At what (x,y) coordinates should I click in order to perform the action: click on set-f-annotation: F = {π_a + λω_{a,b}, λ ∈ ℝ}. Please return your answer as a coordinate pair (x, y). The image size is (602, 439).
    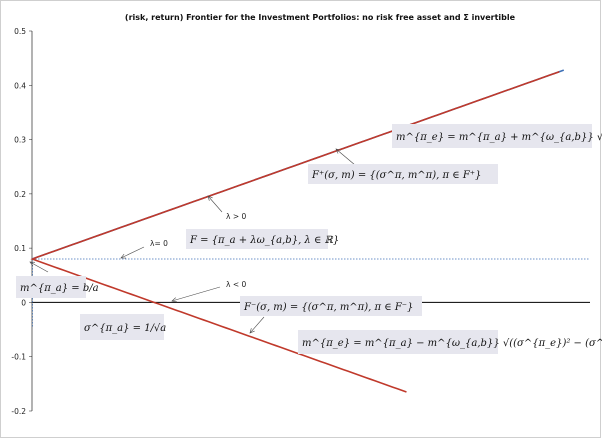
    Looking at the image, I should click on (262, 239).